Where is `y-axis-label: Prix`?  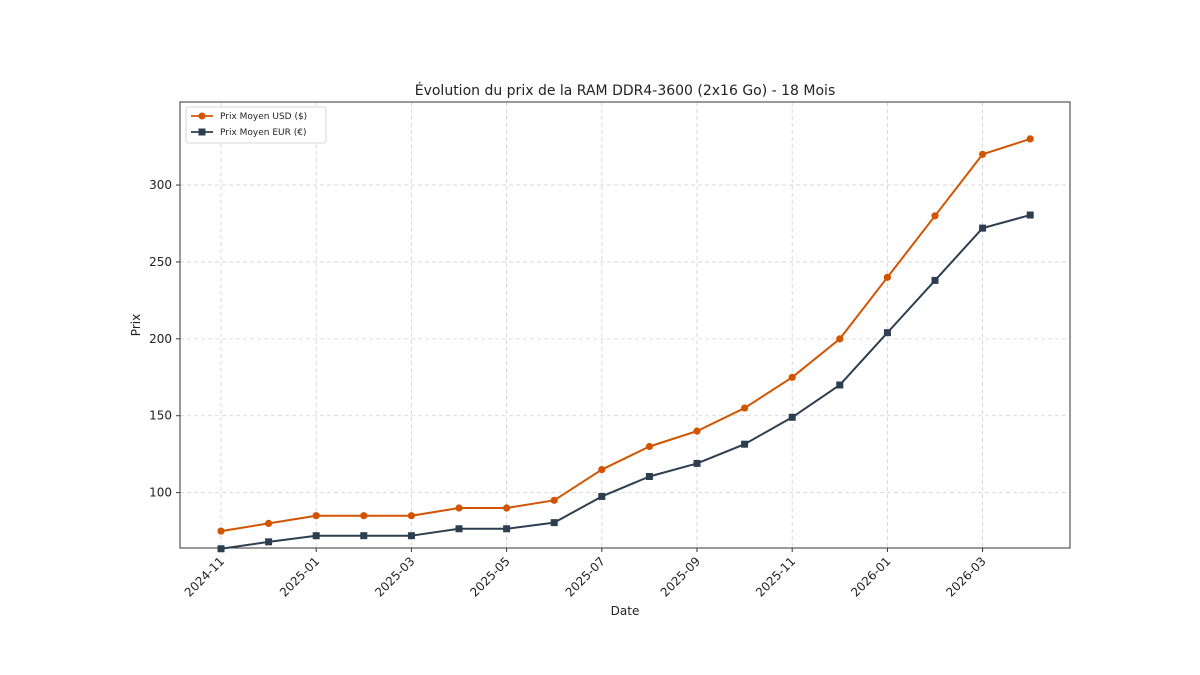 y-axis-label: Prix is located at coordinates (136, 325).